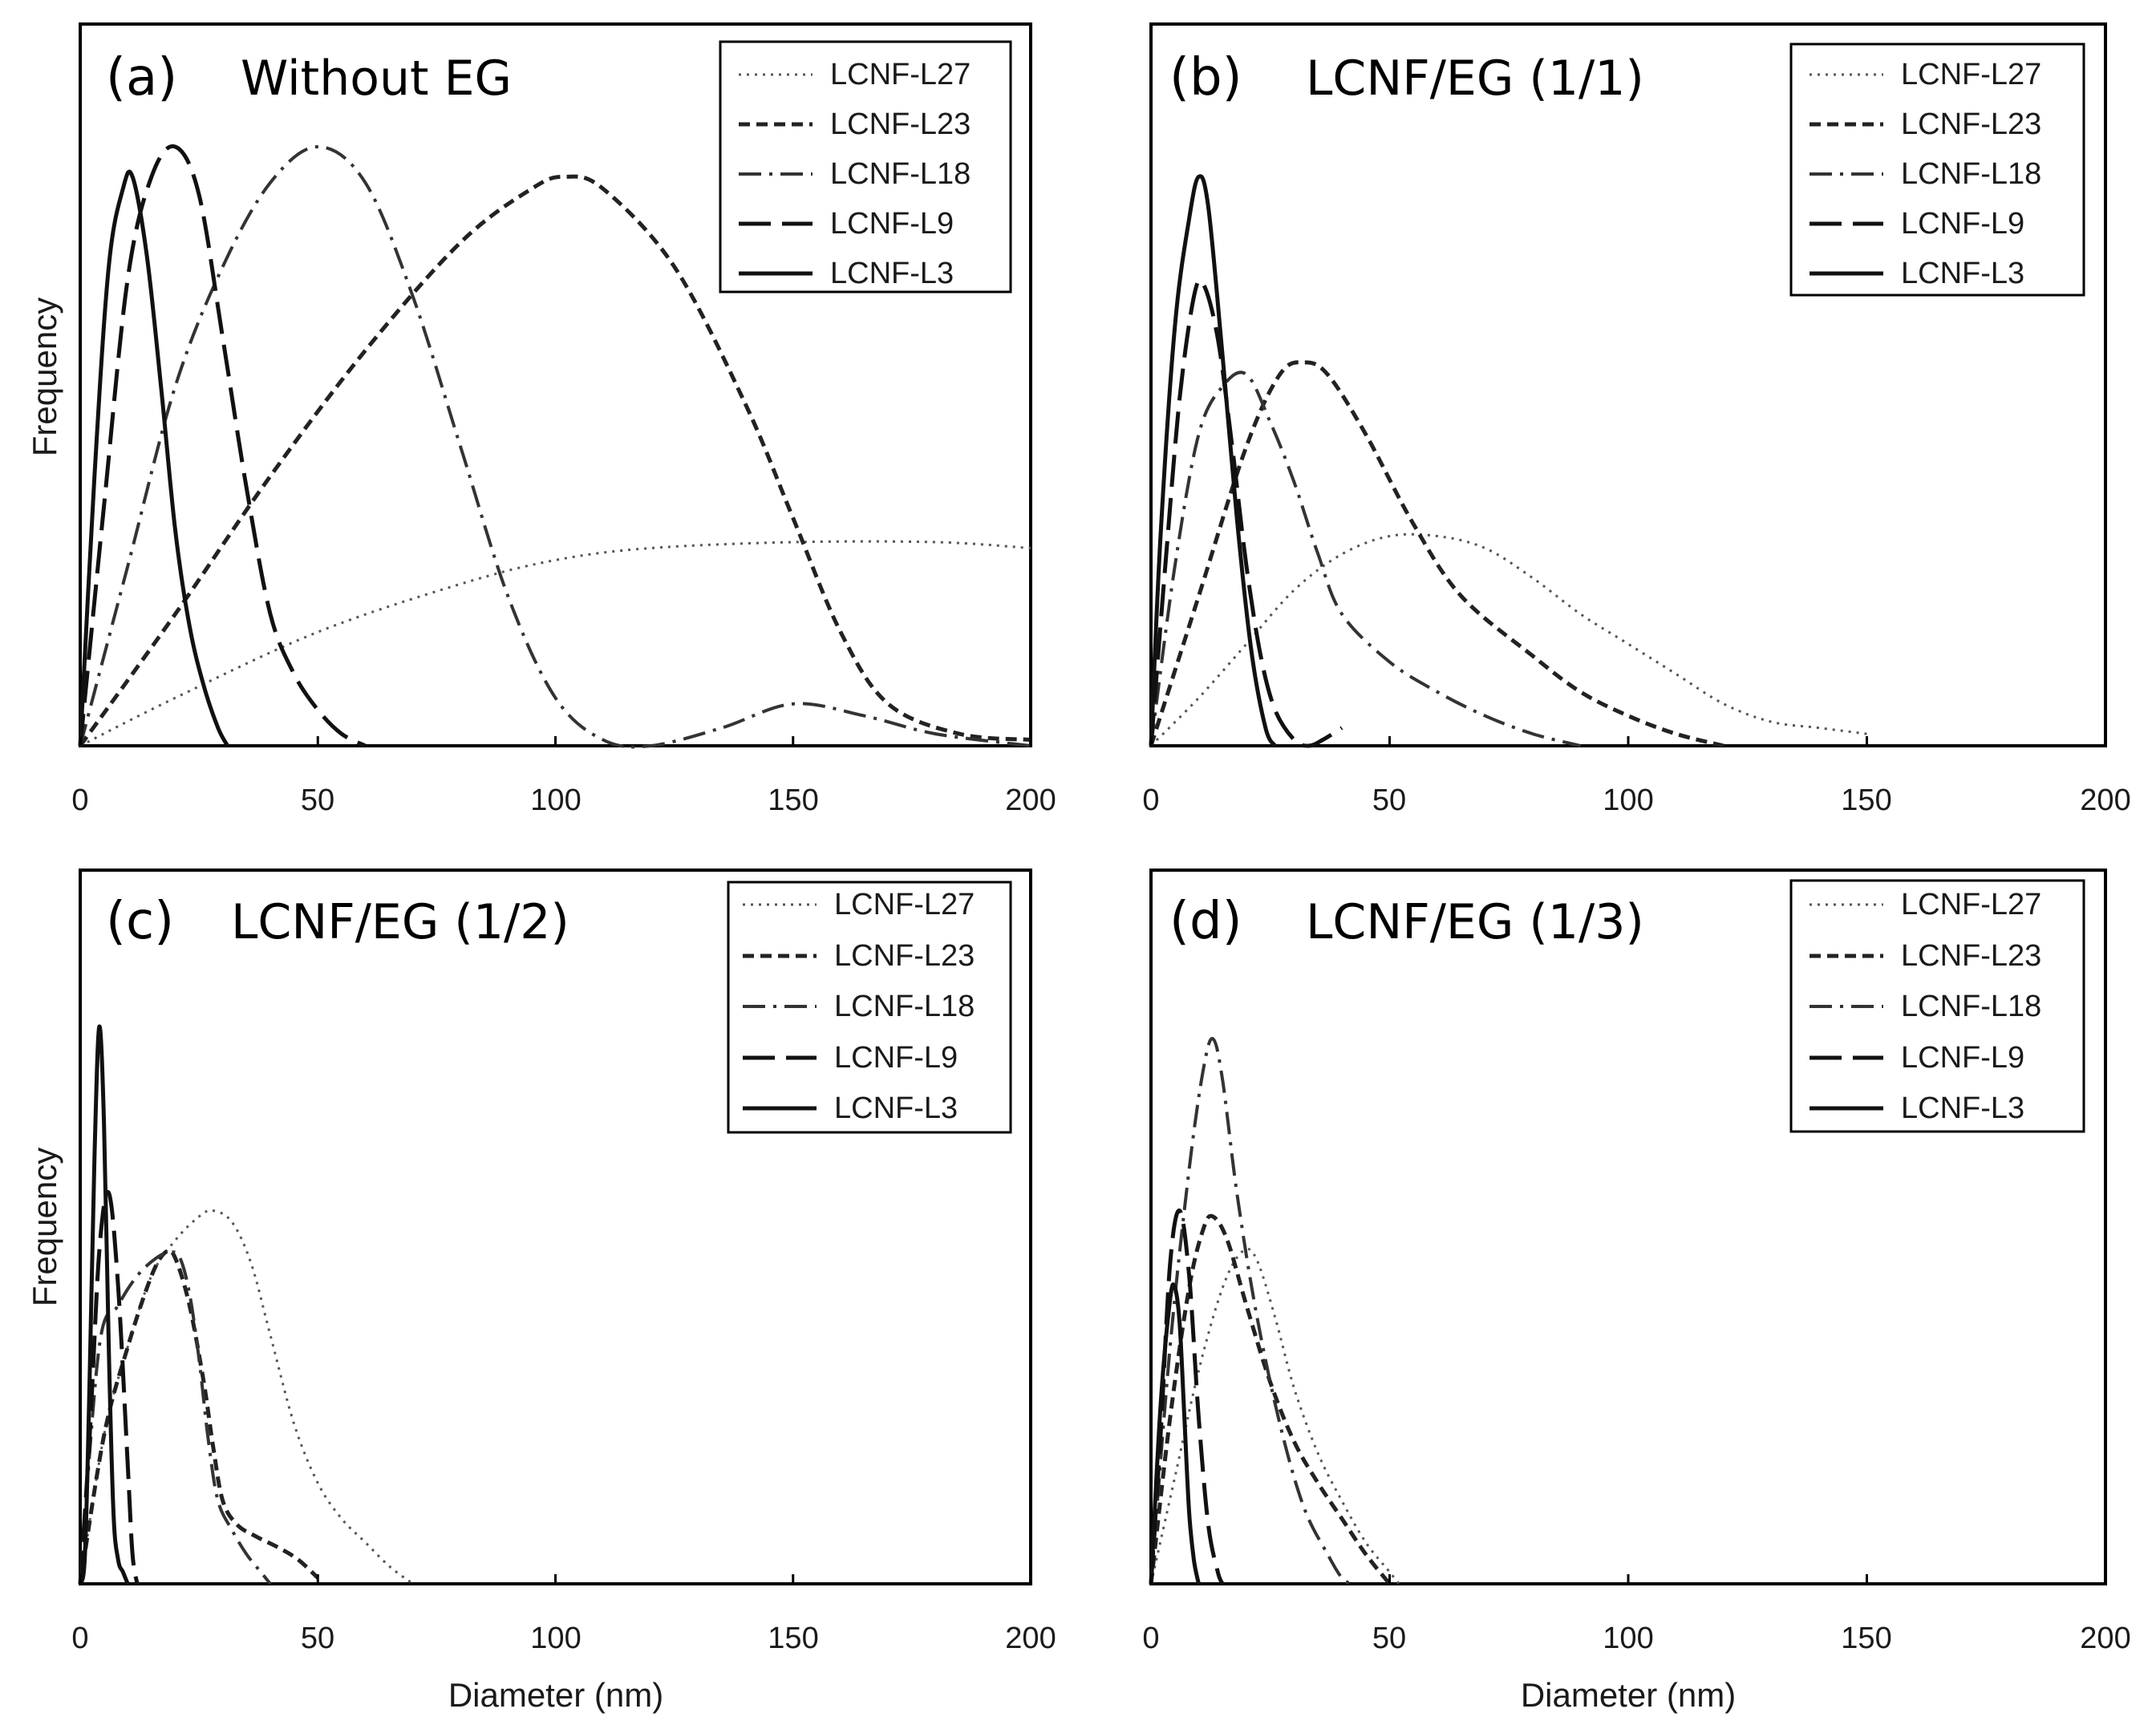 The height and width of the screenshot is (1729, 2156). Describe the element at coordinates (376, 79) in the screenshot. I see `panel-title: Without EG` at that location.